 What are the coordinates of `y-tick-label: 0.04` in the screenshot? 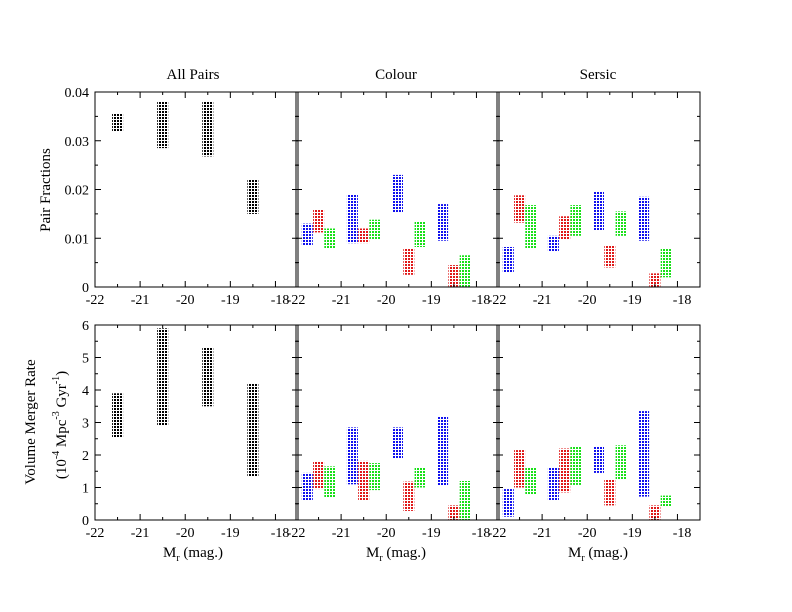 It's located at (77, 93).